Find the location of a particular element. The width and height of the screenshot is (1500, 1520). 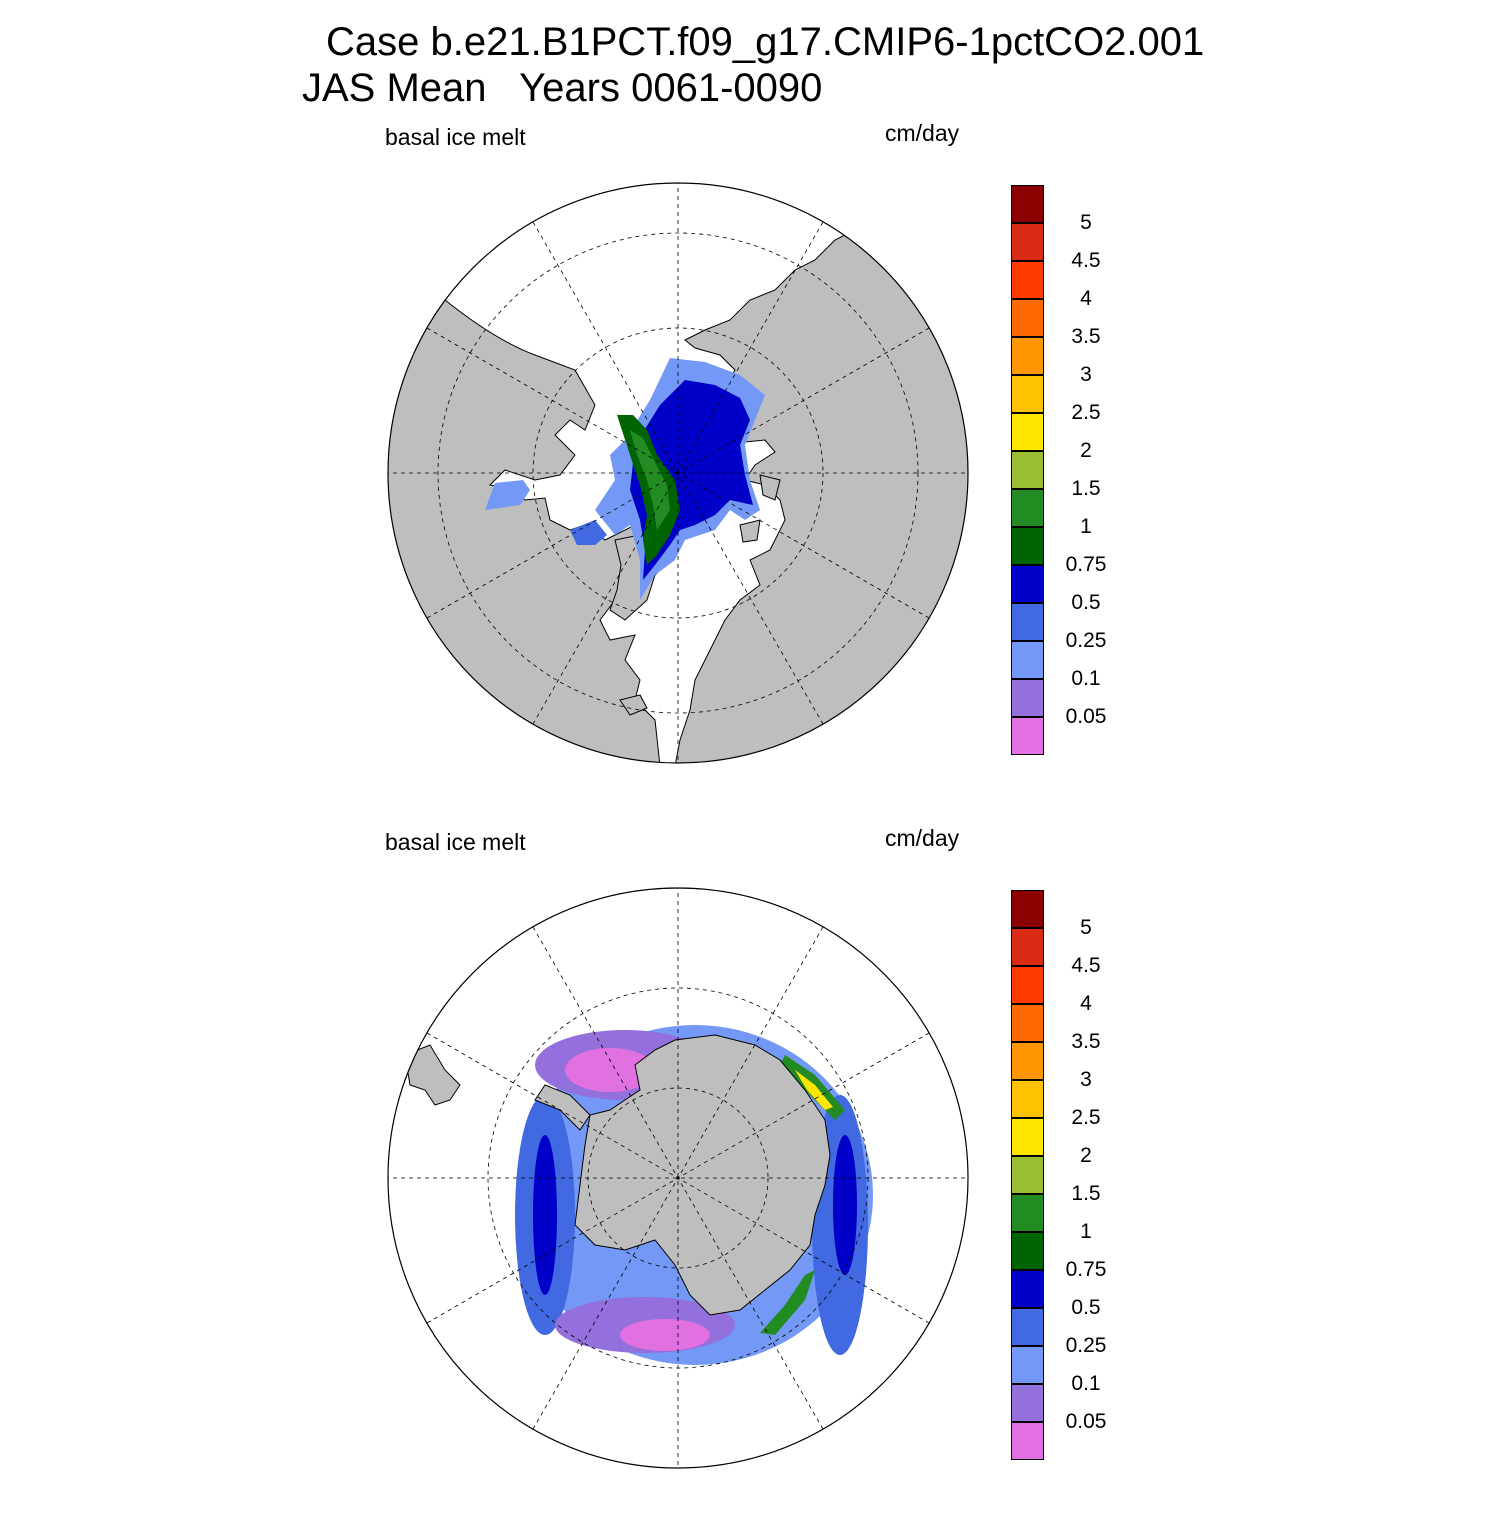

land-antarctica is located at coordinates (702, 1175).